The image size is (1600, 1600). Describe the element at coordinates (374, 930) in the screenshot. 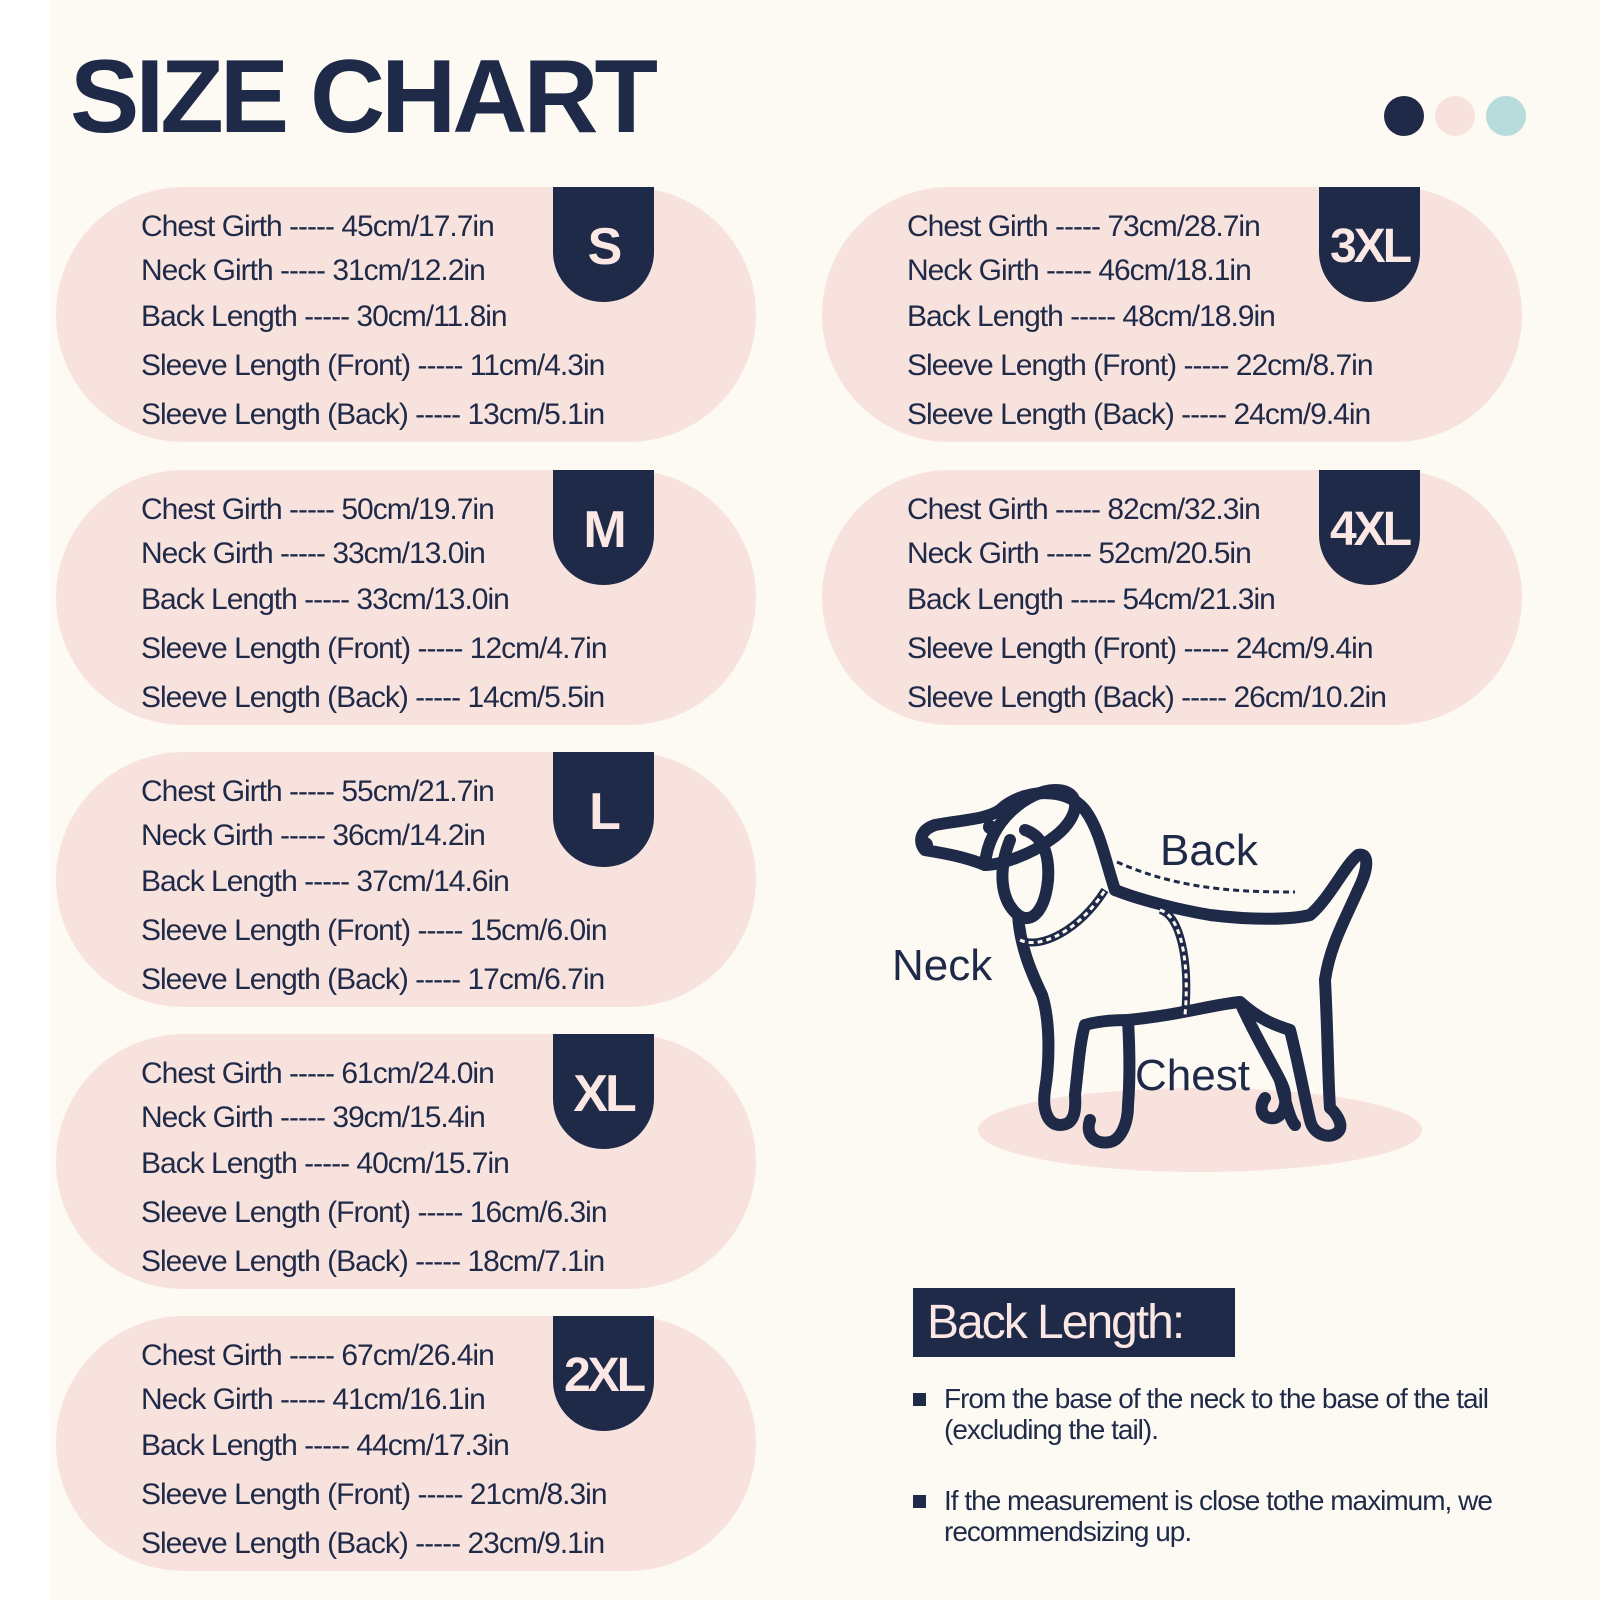

I see `measurement-row: Sleeve Length (Front) ----- 15cm/6.0in` at that location.